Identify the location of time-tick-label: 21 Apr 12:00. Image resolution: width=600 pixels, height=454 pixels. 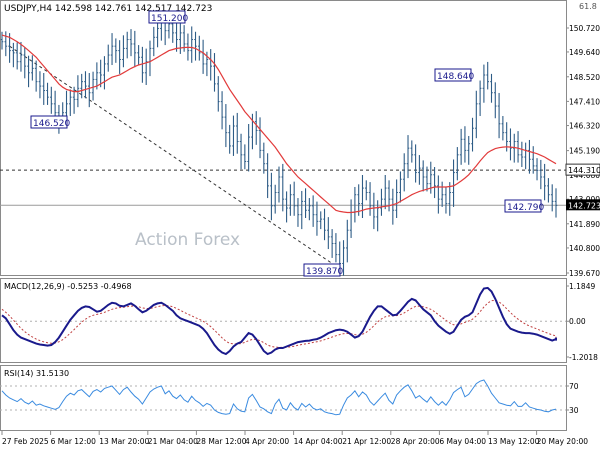
(366, 441).